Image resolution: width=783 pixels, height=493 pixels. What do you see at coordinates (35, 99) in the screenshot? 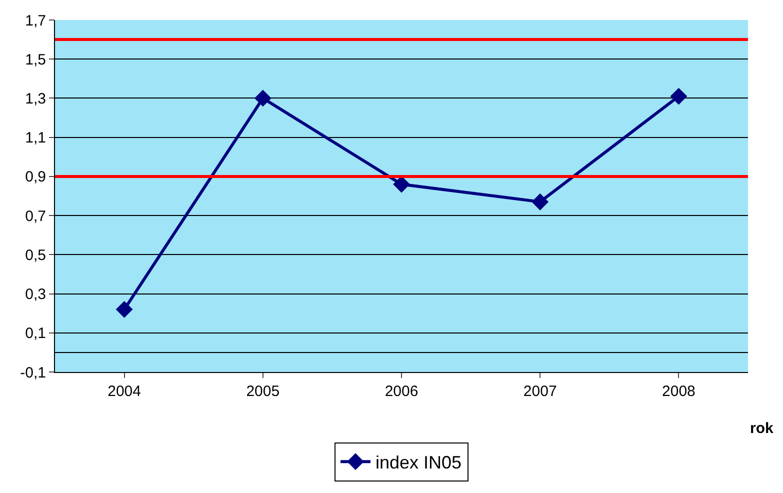
I see `y-tick-label: 1,3` at bounding box center [35, 99].